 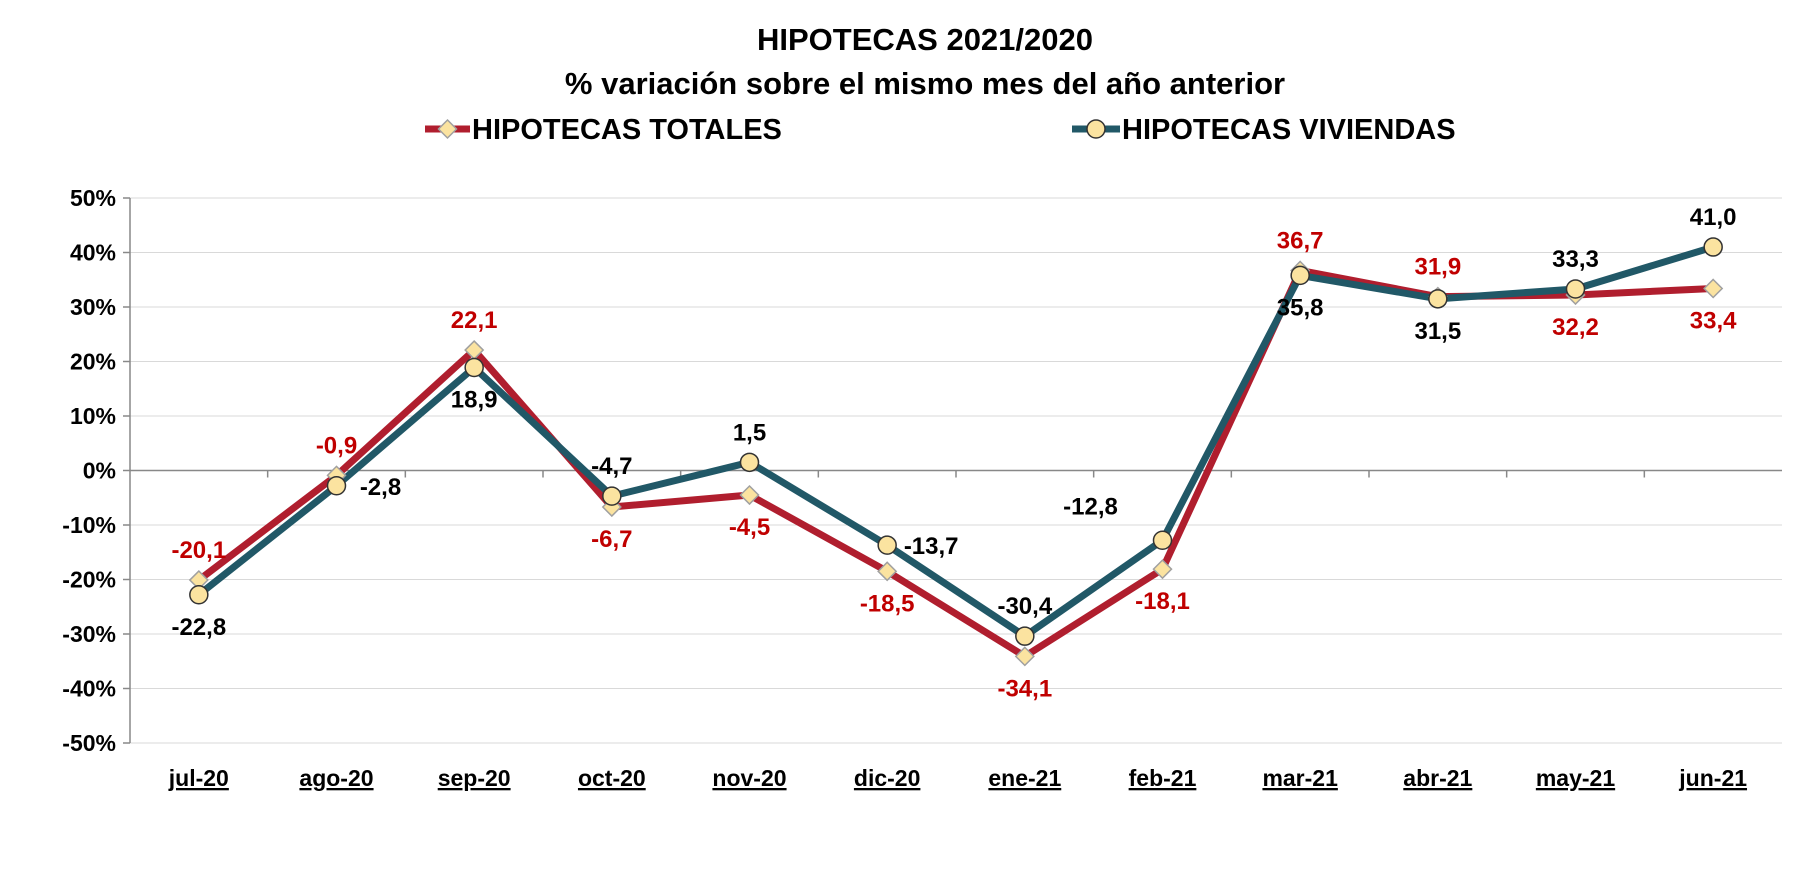 What do you see at coordinates (474, 778) in the screenshot?
I see `x-tick-label: sep-20` at bounding box center [474, 778].